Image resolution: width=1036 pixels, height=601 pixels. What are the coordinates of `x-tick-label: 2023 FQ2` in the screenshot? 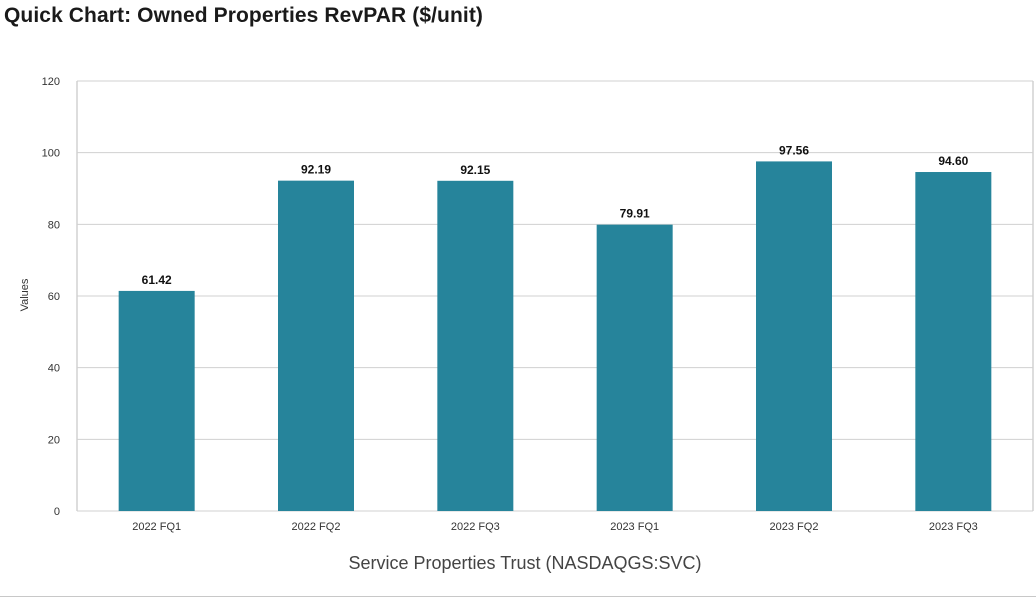 It's located at (794, 527).